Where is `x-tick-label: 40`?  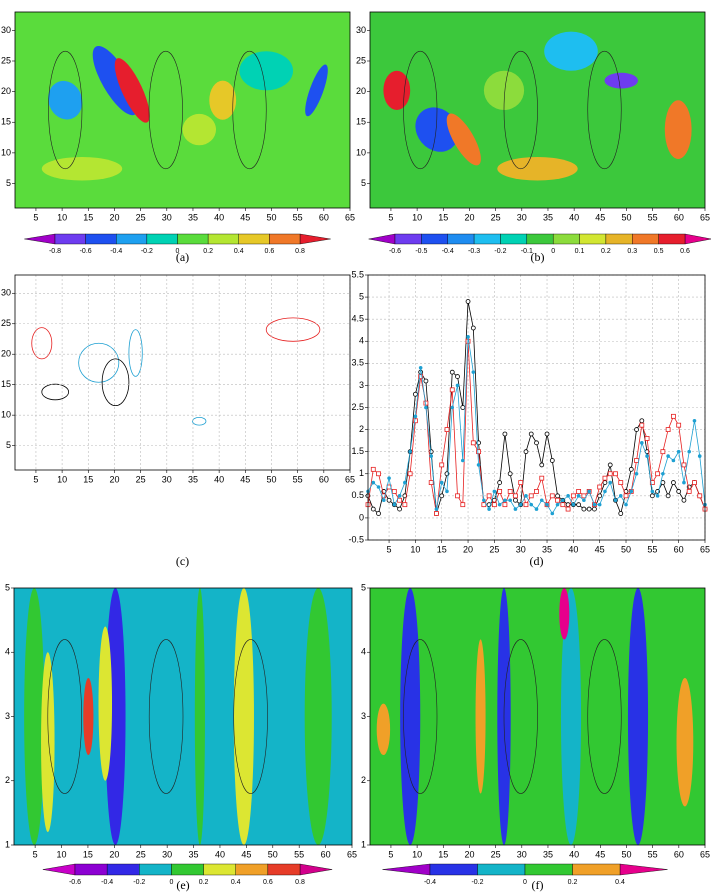
x-tick-label: 40 is located at coordinates (219, 479).